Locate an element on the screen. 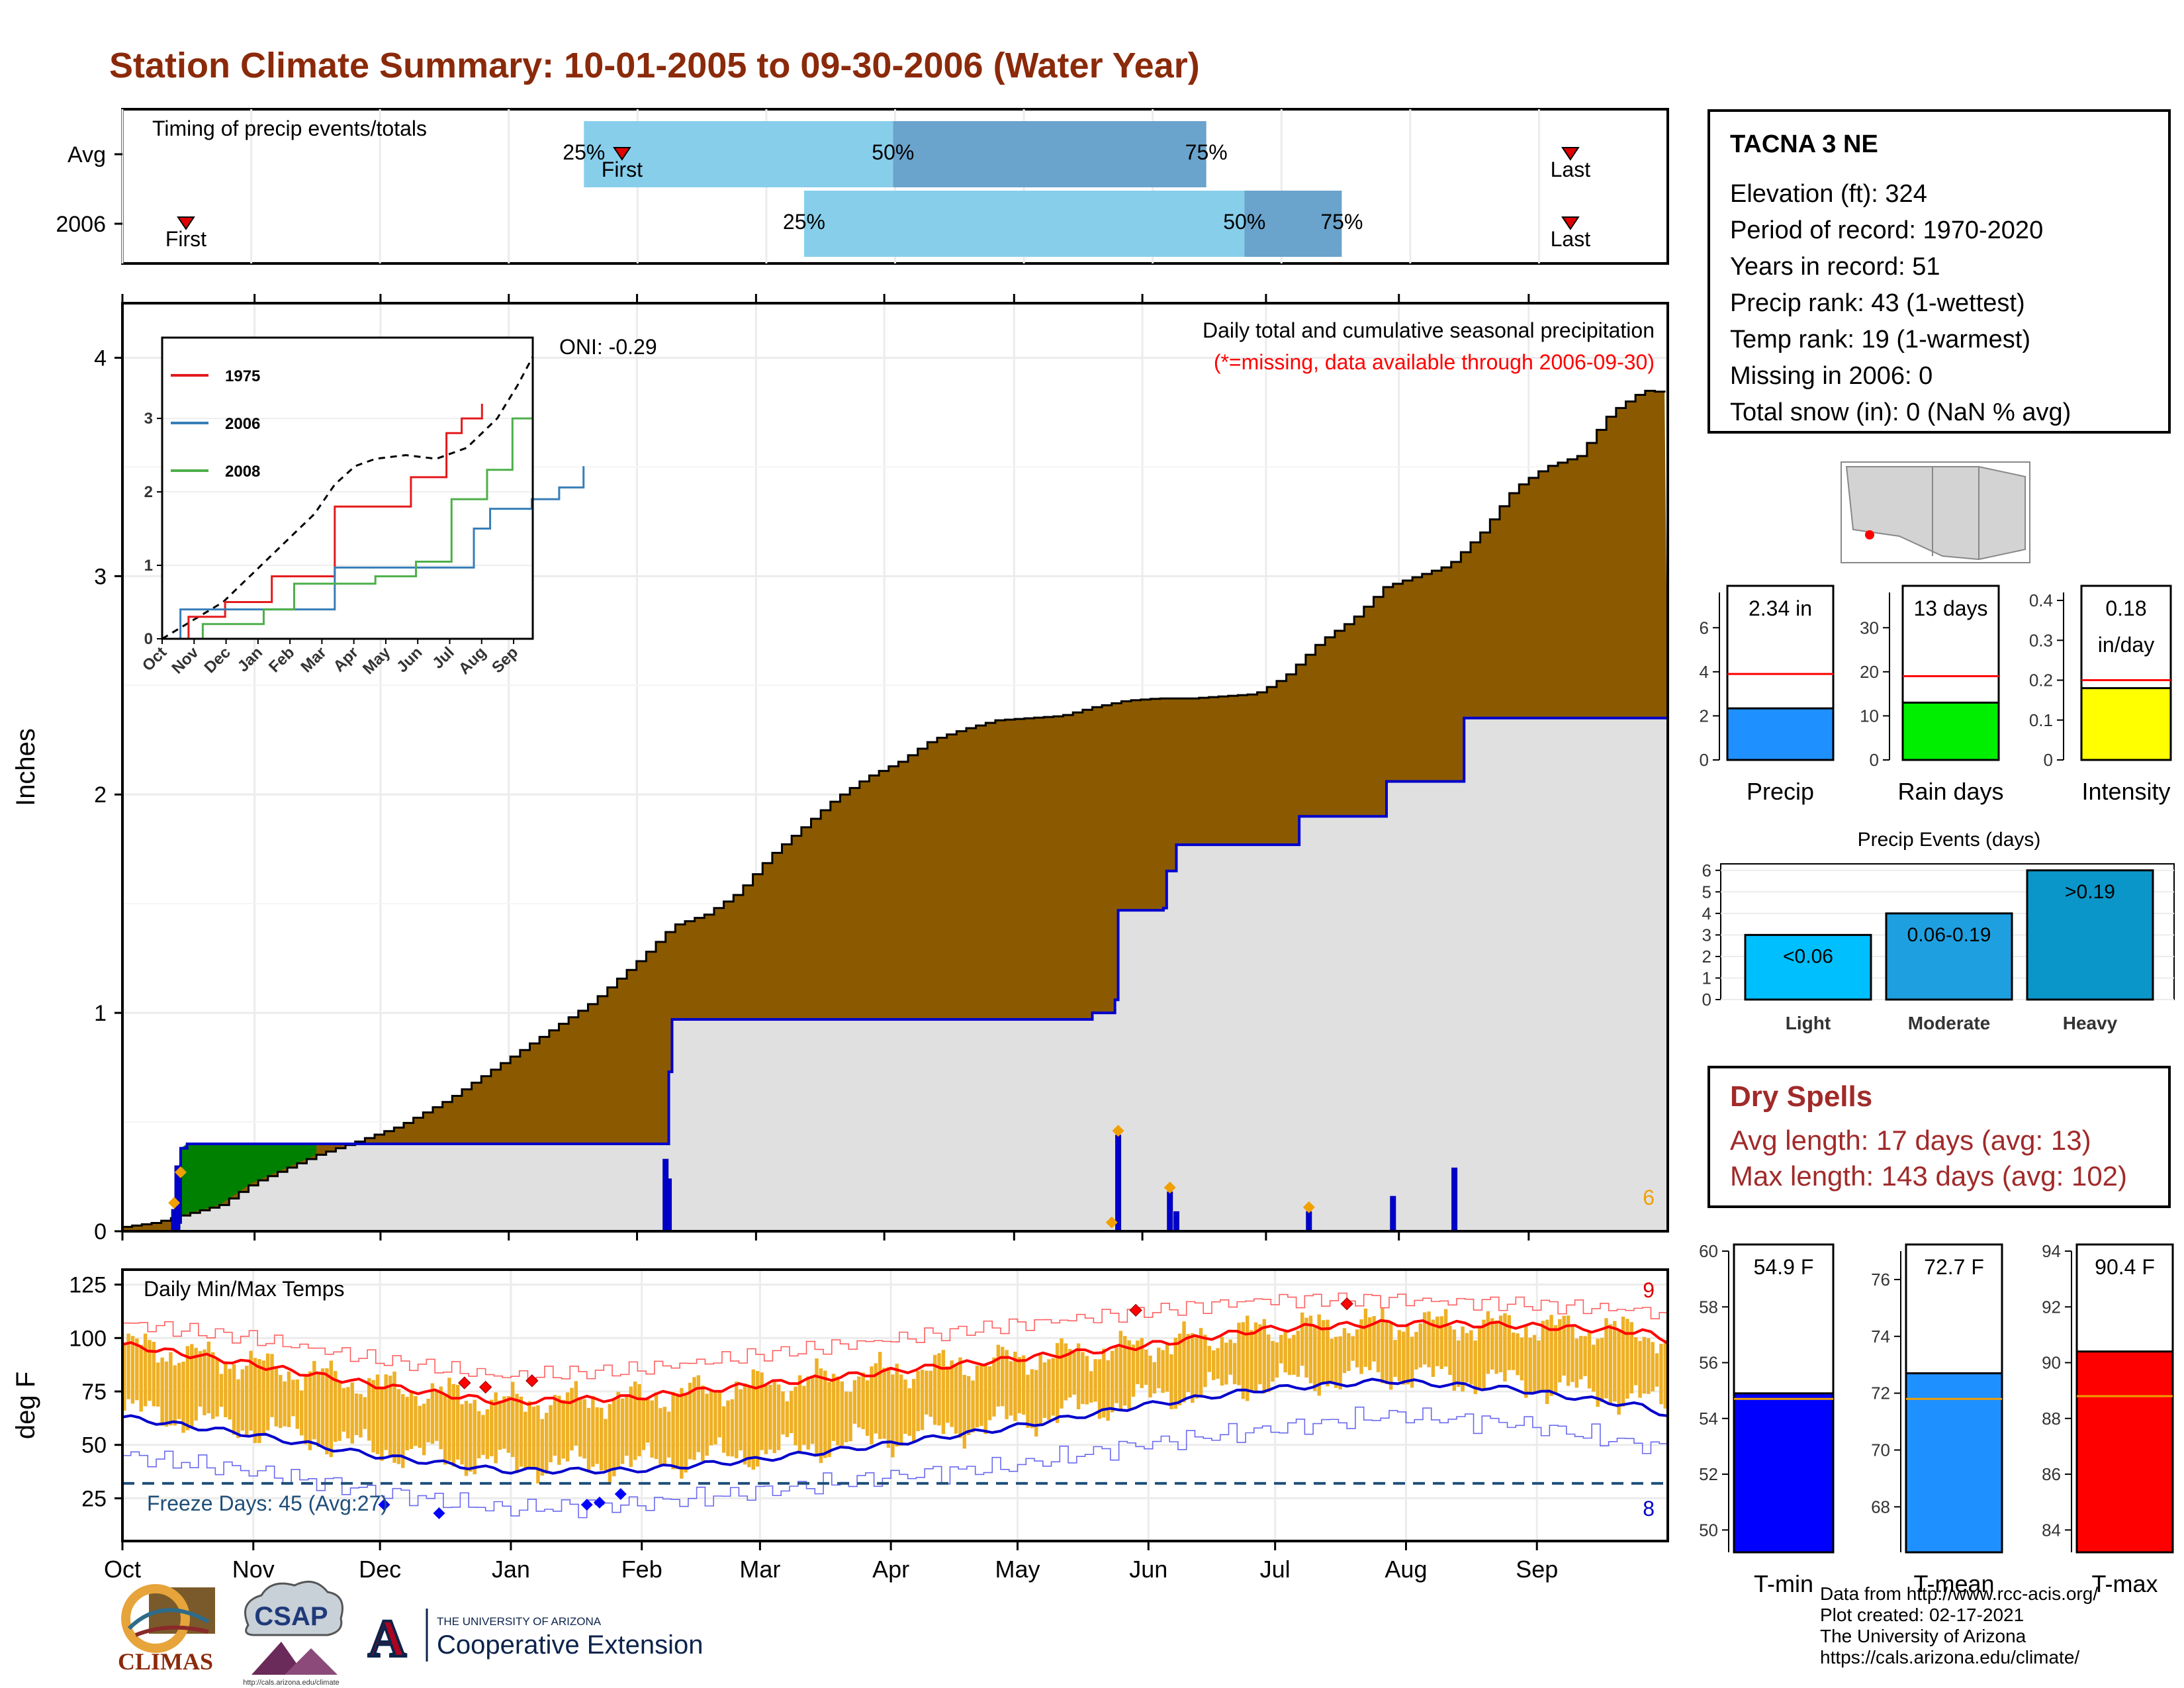 The width and height of the screenshot is (2184, 1688). dry-spells-heading: Dry Spells is located at coordinates (1801, 1096).